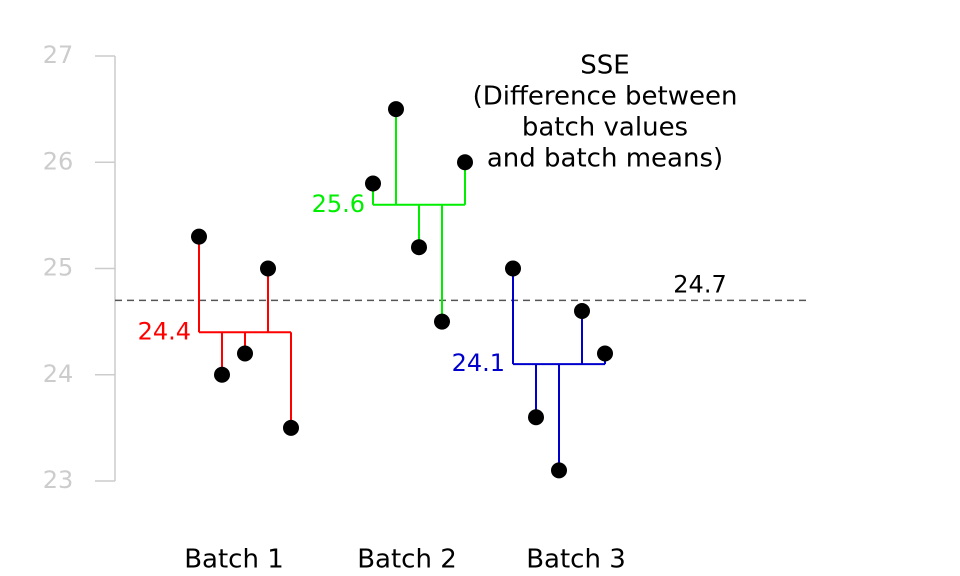 The width and height of the screenshot is (960, 576). I want to click on batch-mean-label: 25.6, so click(338, 204).